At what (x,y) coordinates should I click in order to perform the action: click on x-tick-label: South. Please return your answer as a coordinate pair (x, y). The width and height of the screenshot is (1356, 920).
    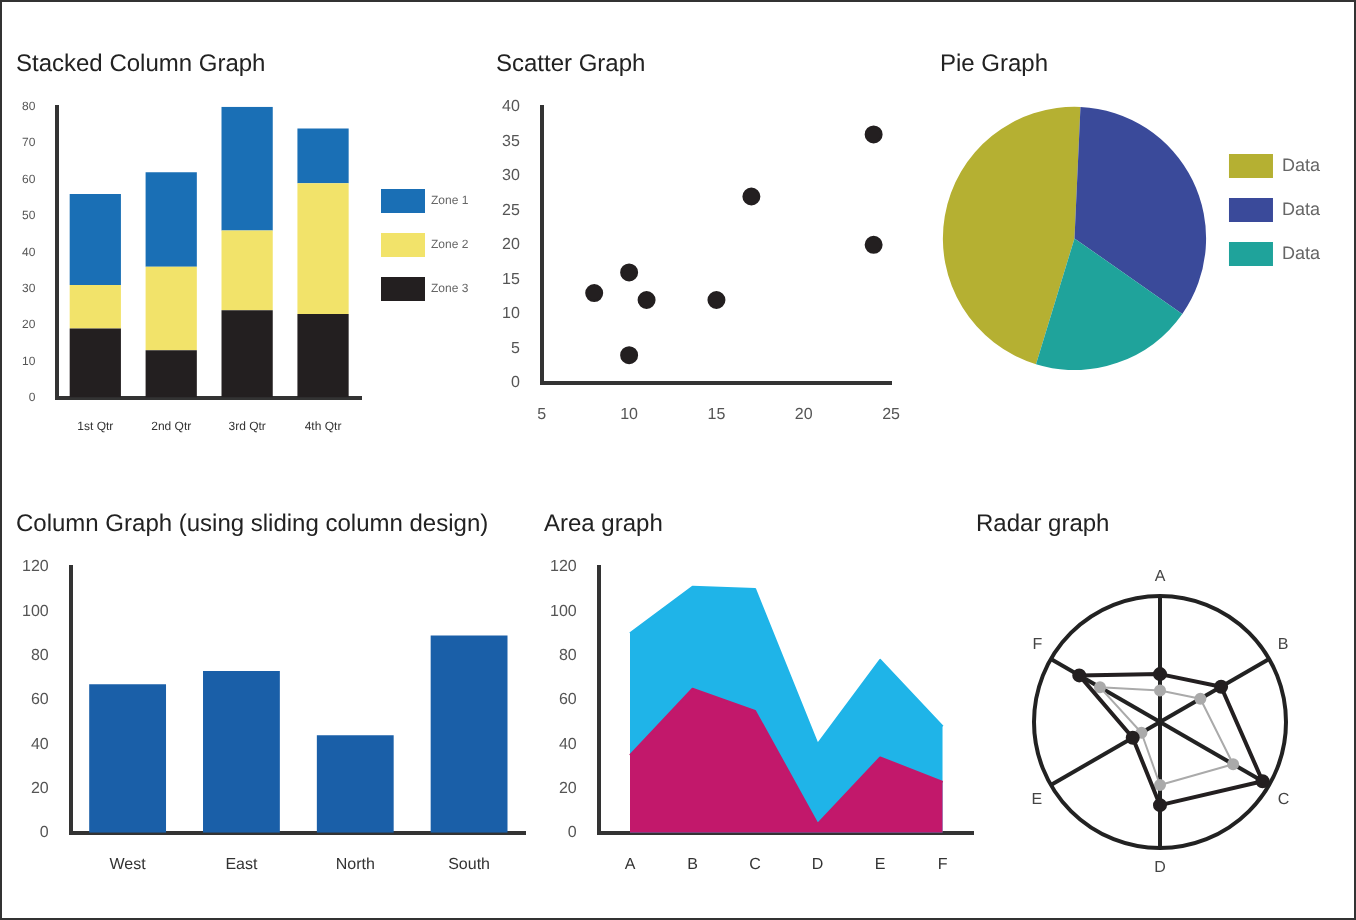
    Looking at the image, I should click on (469, 863).